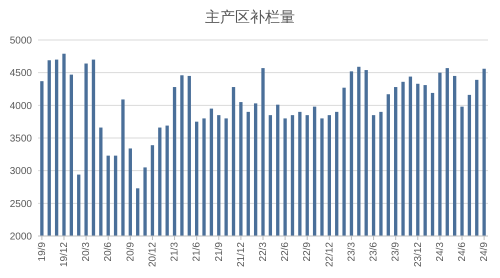 This screenshot has height=278, width=500. I want to click on x-tick-label: 22/9, so click(308, 252).